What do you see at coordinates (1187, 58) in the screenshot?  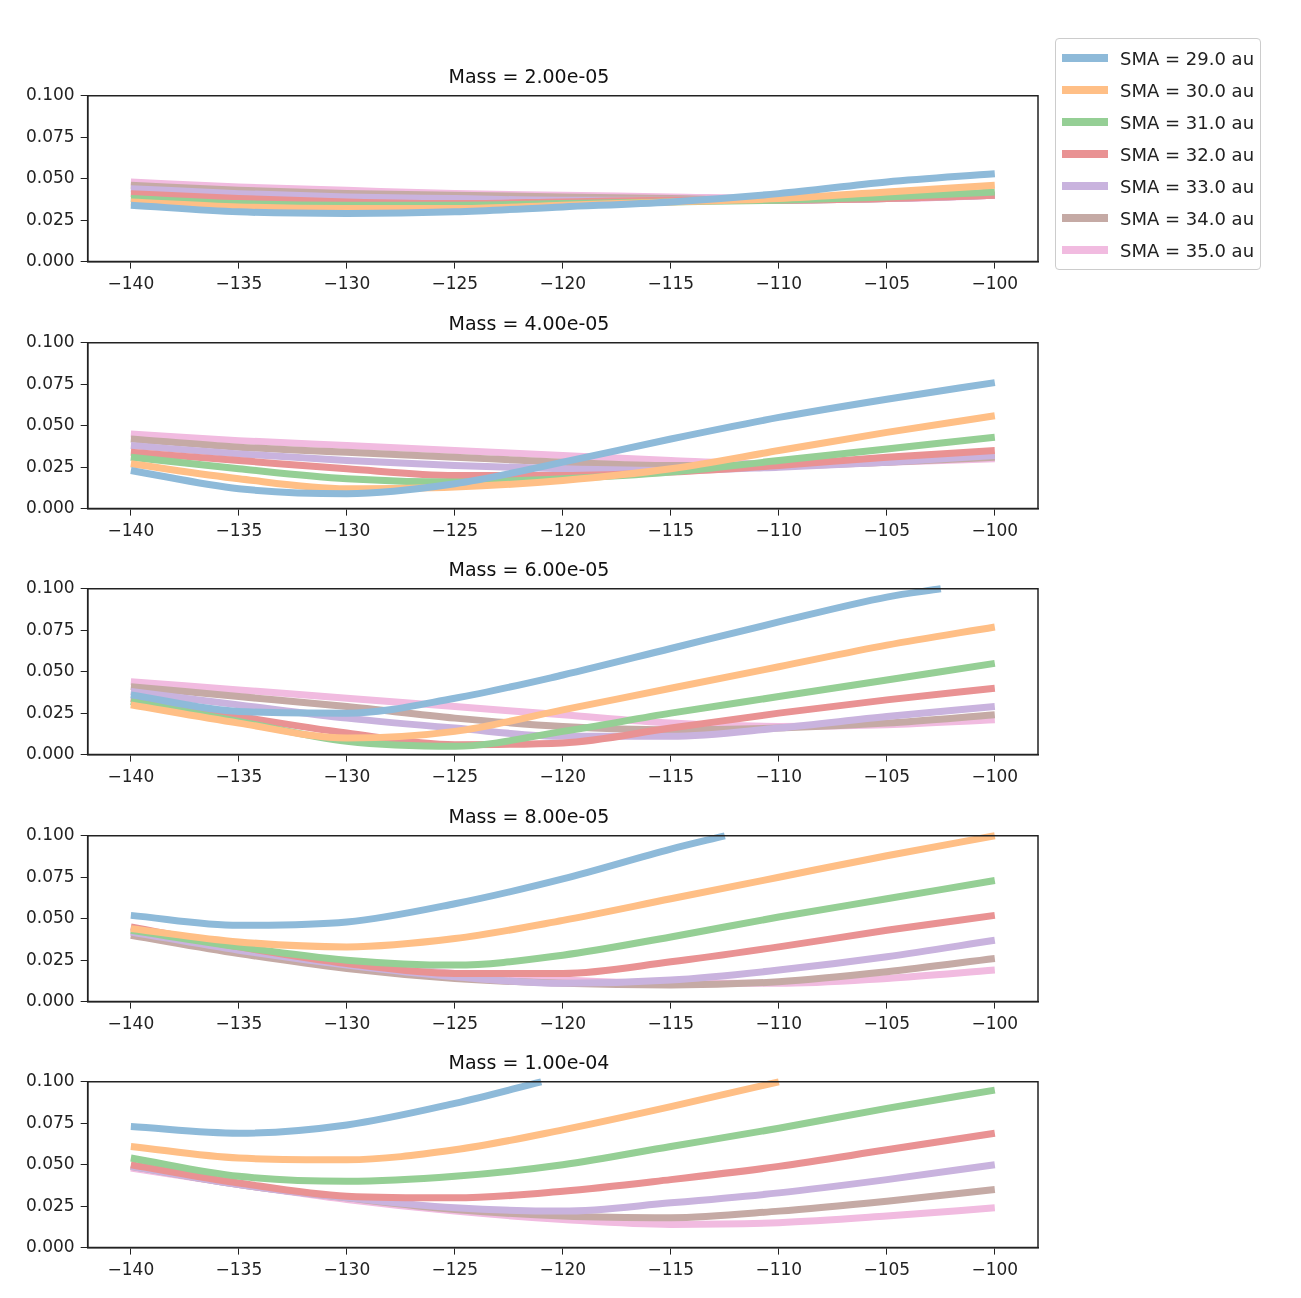 I see `legend-label: SMA = 29.0 au` at bounding box center [1187, 58].